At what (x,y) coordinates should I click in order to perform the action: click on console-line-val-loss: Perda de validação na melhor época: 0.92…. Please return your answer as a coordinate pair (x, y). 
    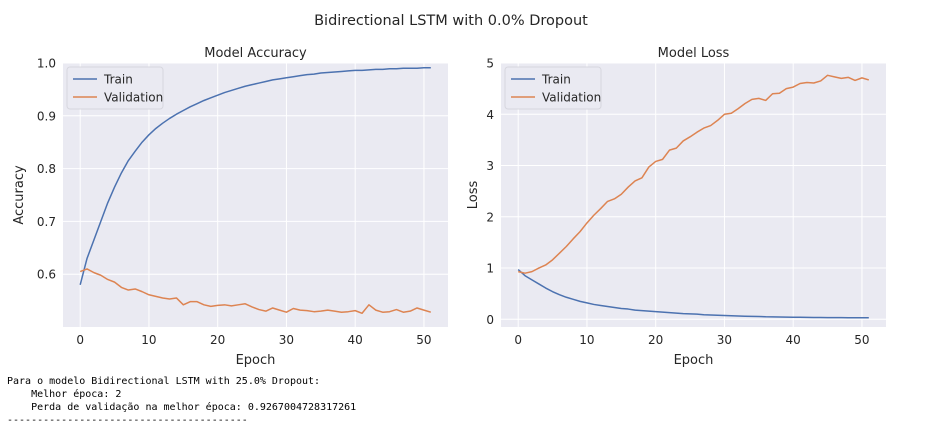
    Looking at the image, I should click on (182, 407).